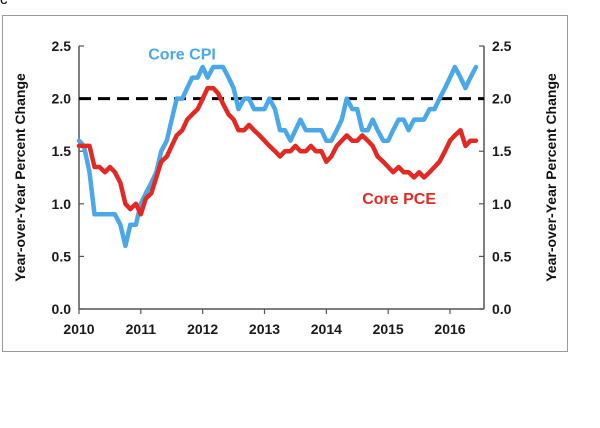 Image resolution: width=600 pixels, height=428 pixels. I want to click on x-tick-label: 2012, so click(202, 329).